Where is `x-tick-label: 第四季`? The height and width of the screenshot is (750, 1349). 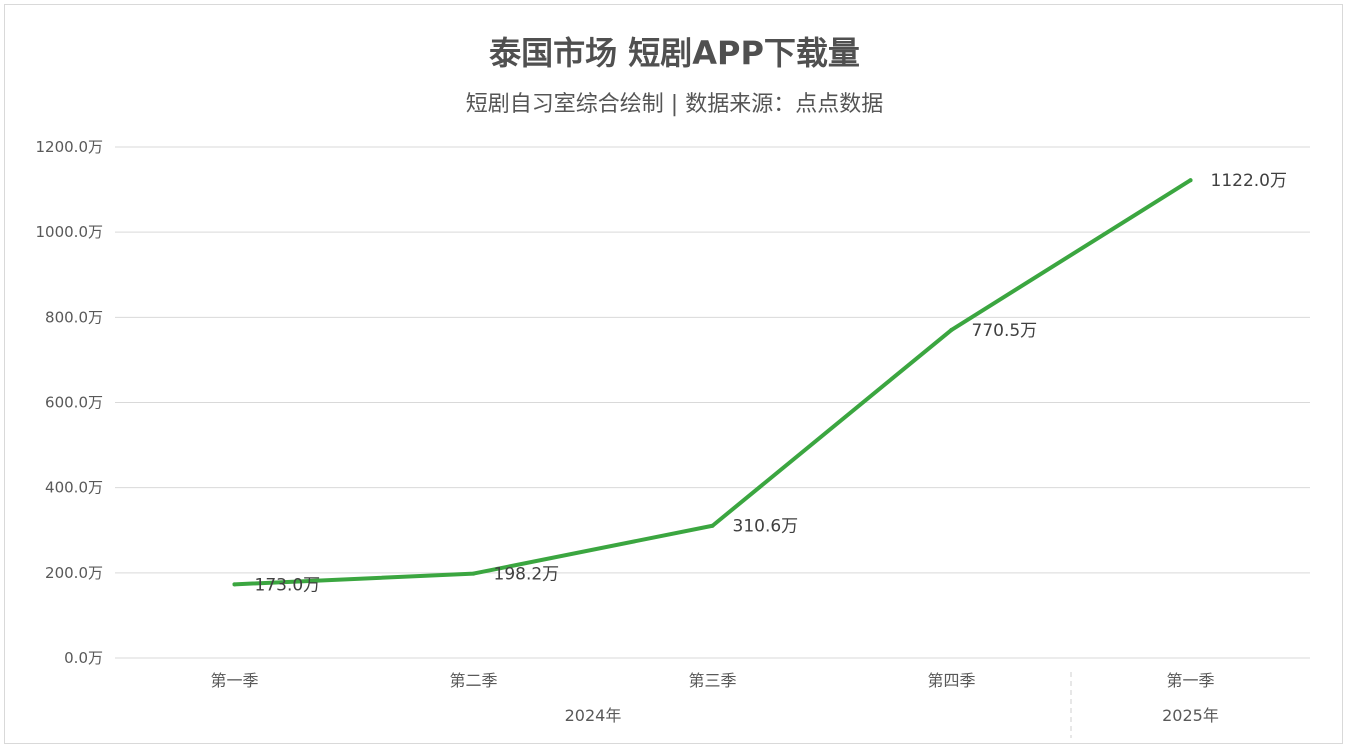 x-tick-label: 第四季 is located at coordinates (951, 680).